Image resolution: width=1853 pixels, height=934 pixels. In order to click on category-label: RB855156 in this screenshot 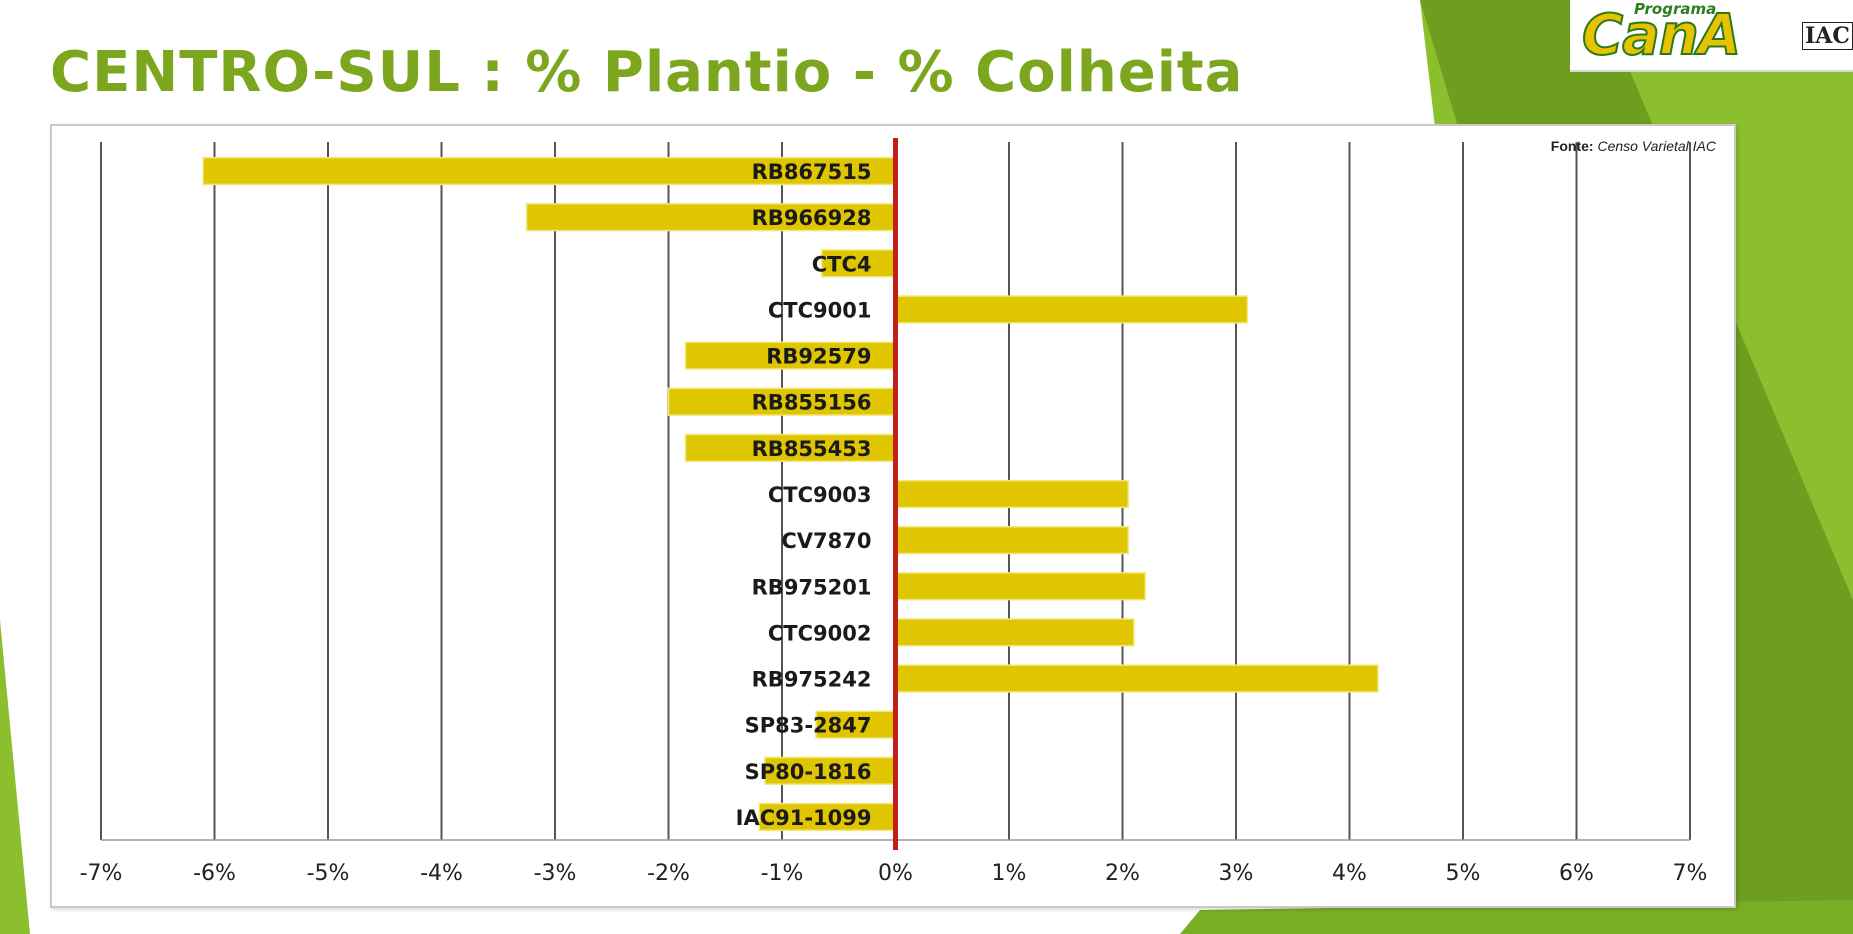, I will do `click(812, 403)`.